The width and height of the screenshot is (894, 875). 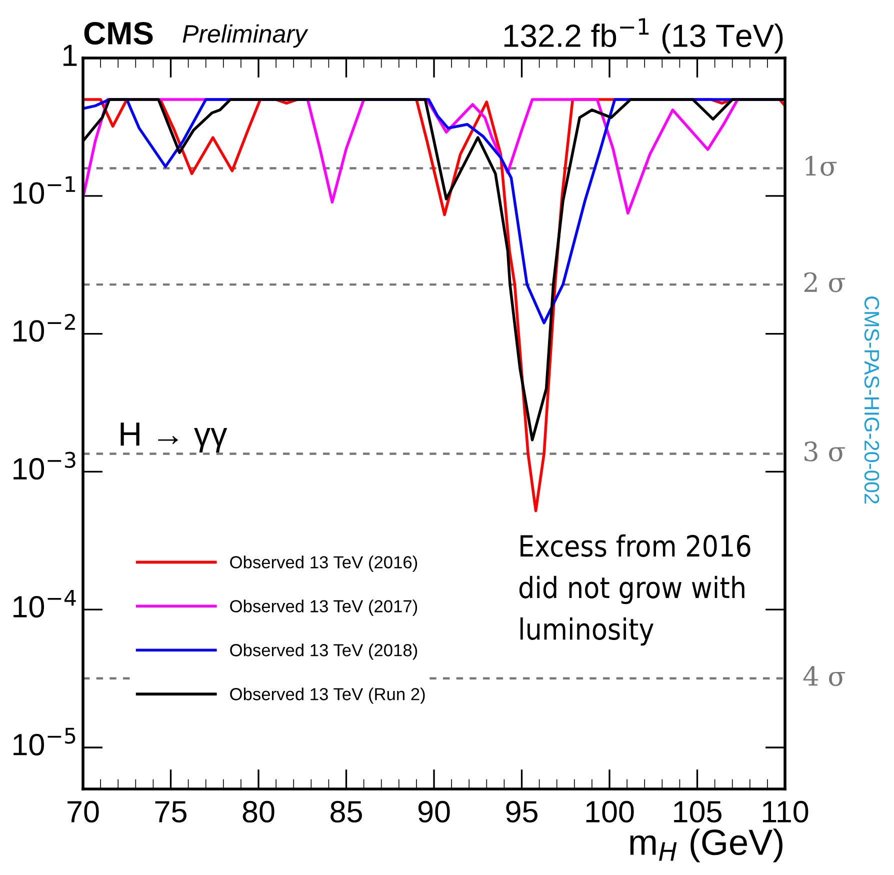 I want to click on x-tick-label: 80, so click(x=258, y=811).